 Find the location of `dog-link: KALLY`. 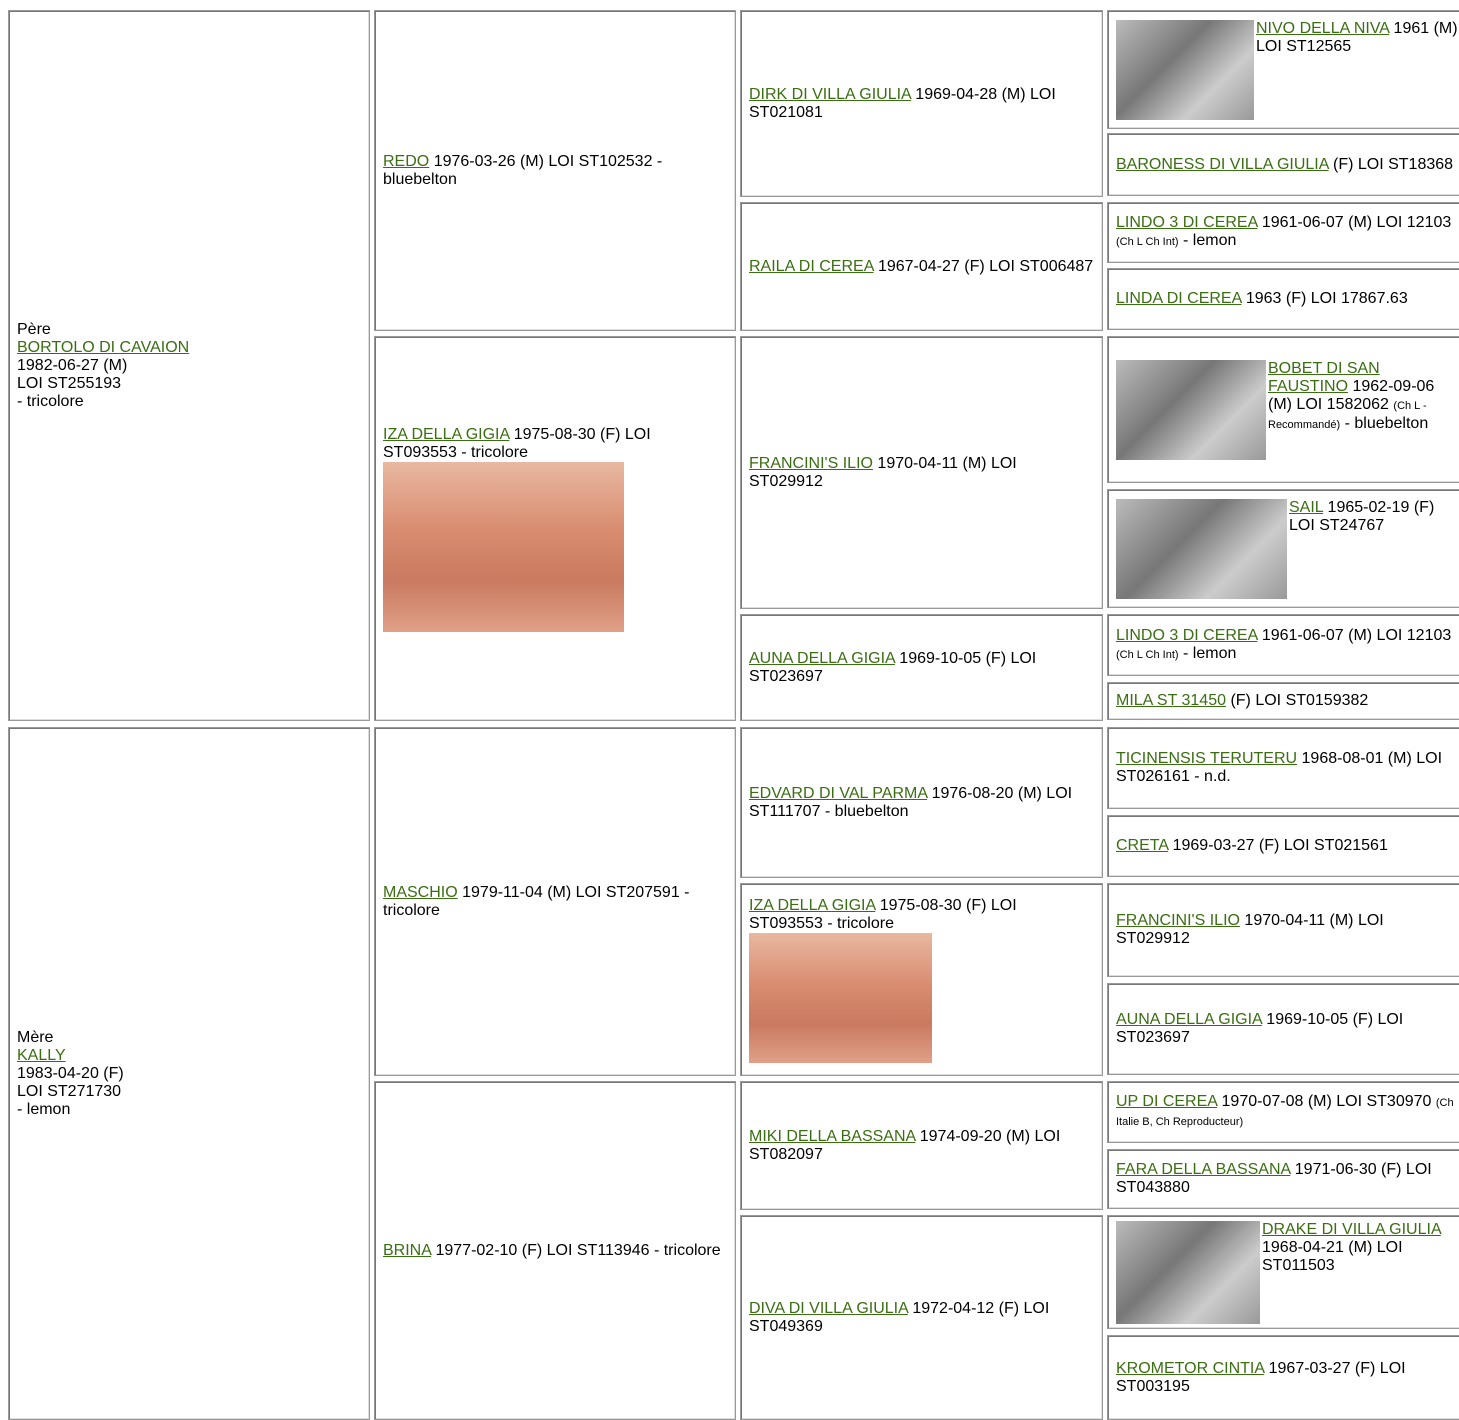

dog-link: KALLY is located at coordinates (41, 1055).